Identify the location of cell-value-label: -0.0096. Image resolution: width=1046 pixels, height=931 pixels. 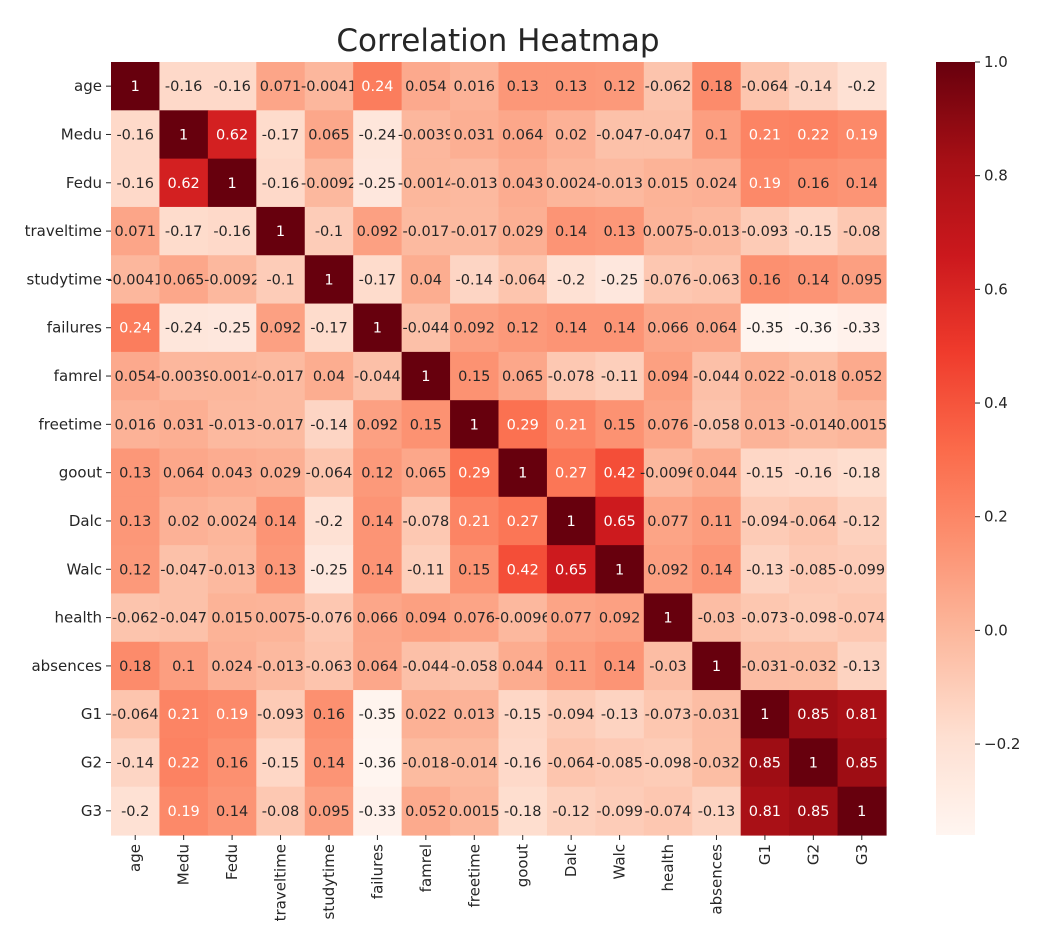
(523, 619).